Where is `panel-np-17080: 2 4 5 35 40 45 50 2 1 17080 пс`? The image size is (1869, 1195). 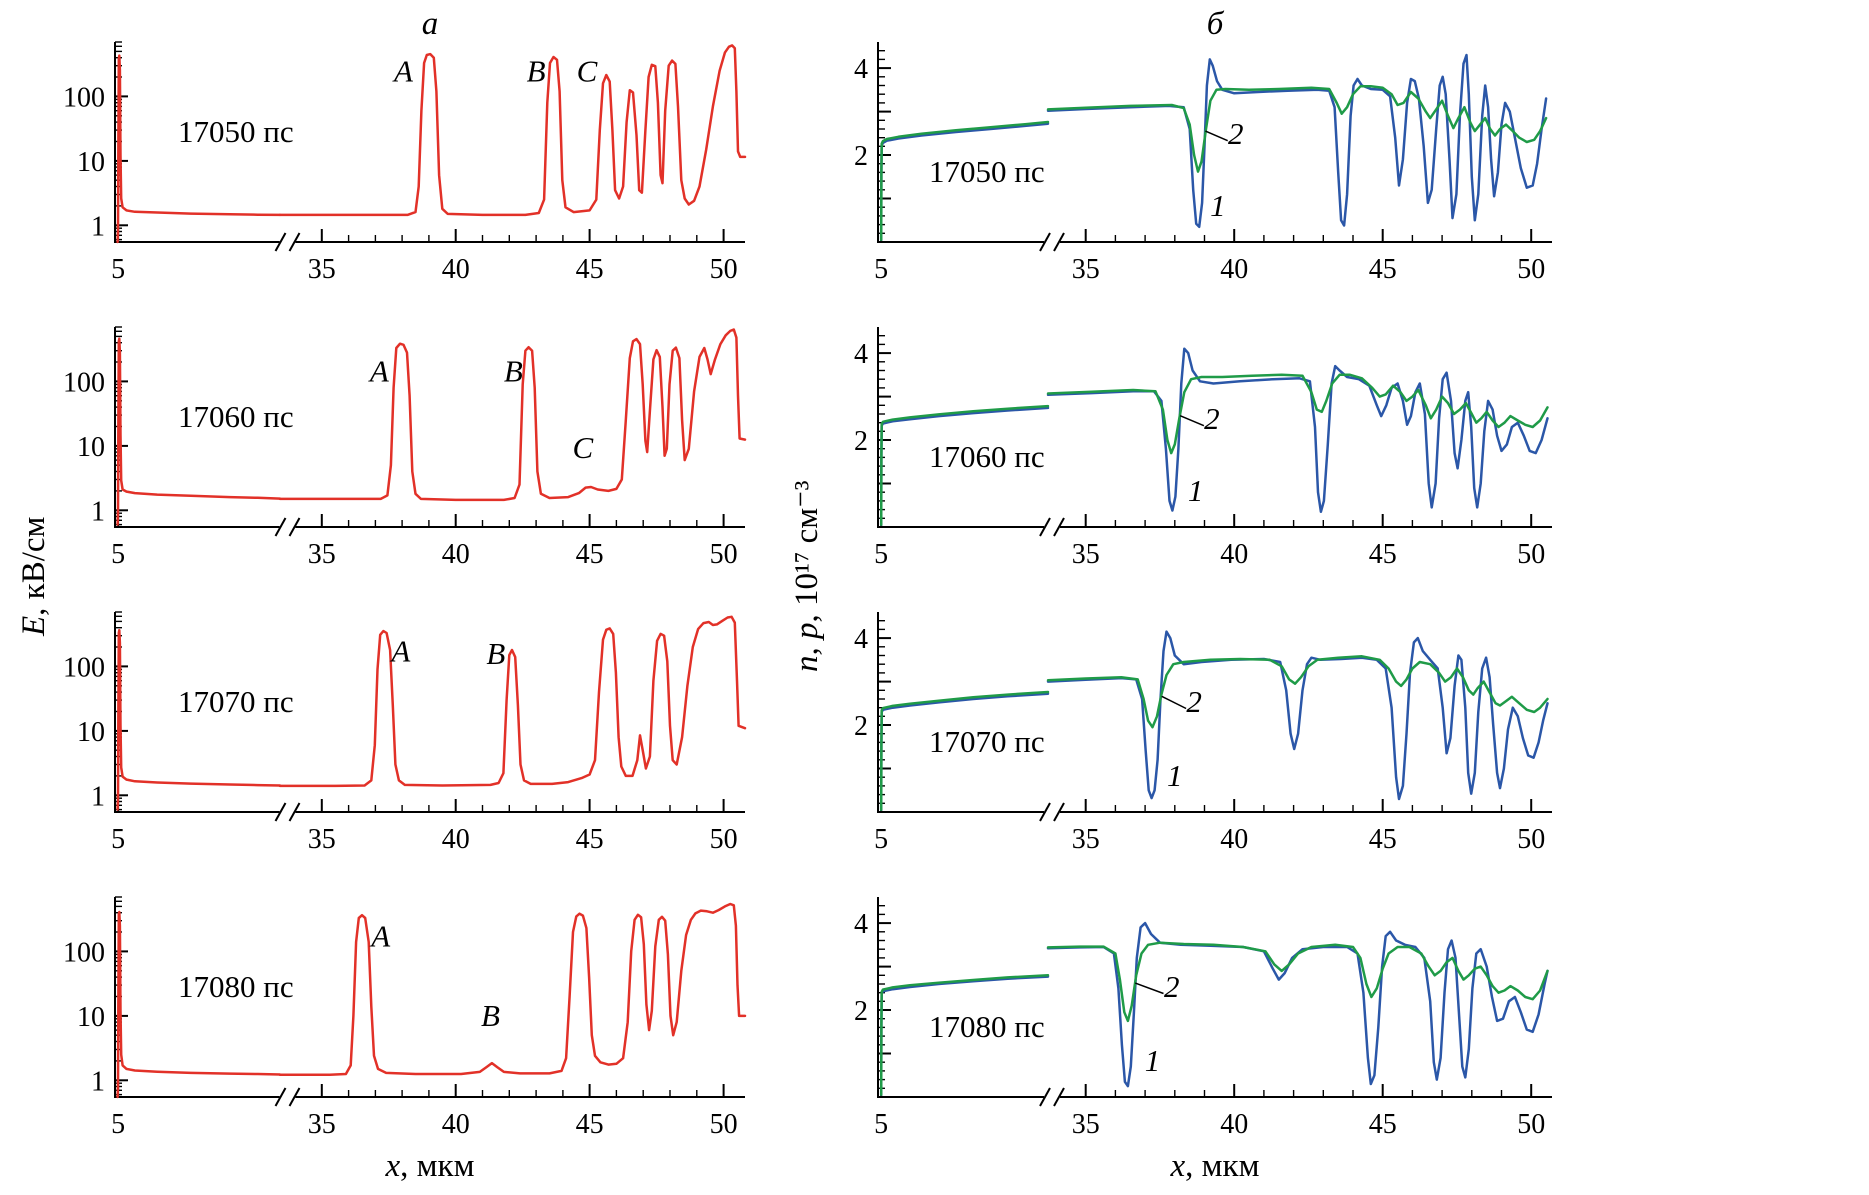 panel-np-17080: 2 4 5 35 40 45 50 2 1 17080 пс is located at coordinates (1187, 1018).